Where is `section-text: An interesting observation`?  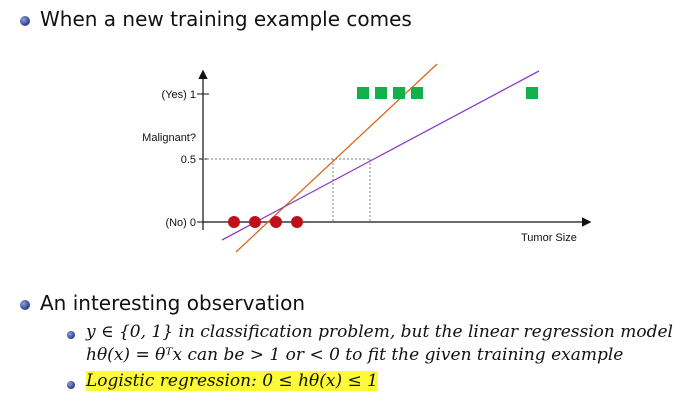 section-text: An interesting observation is located at coordinates (173, 303).